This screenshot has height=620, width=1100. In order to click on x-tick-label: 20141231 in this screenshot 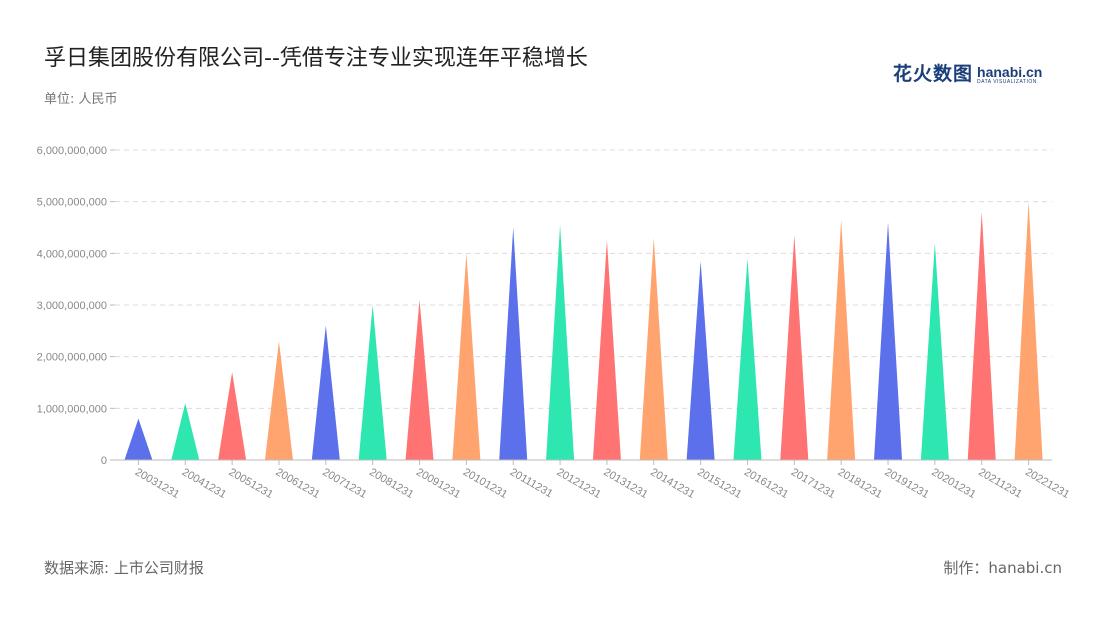, I will do `click(672, 483)`.